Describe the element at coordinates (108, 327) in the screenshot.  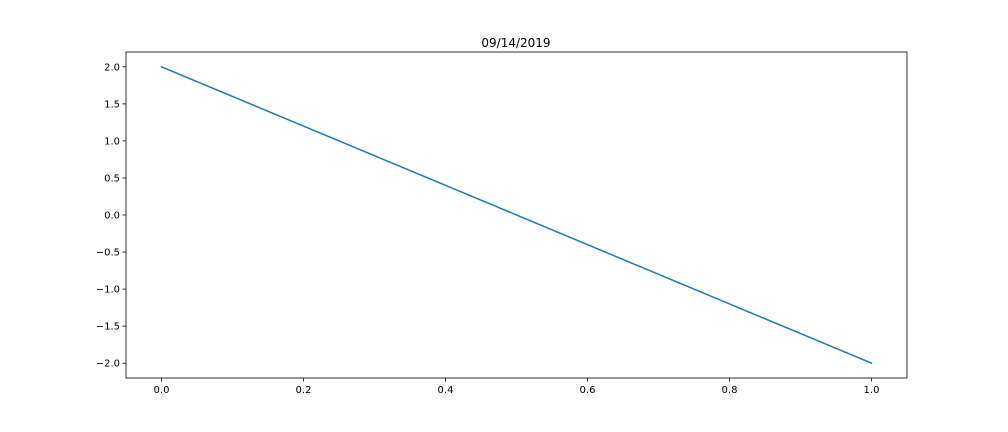
I see `y-tick-label: −1.5` at that location.